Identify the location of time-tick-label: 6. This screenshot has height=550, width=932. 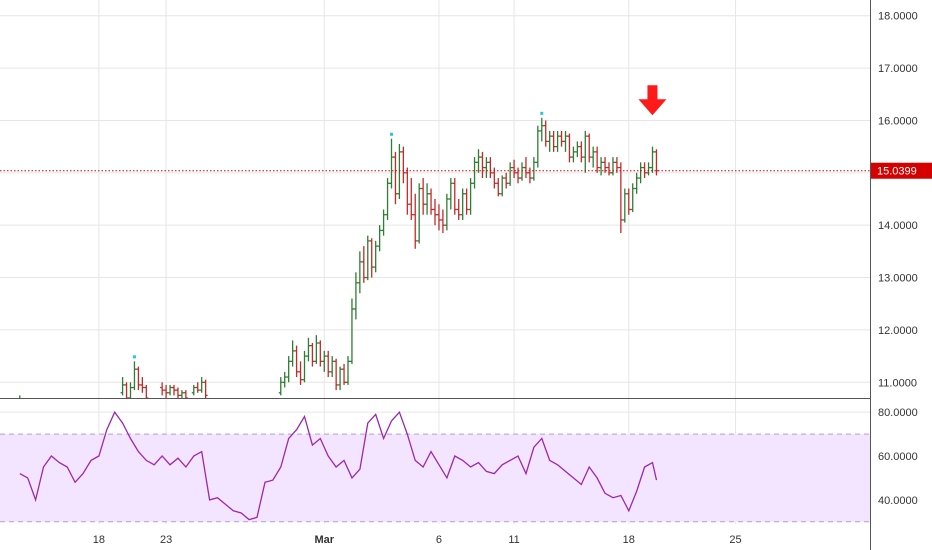
(439, 540).